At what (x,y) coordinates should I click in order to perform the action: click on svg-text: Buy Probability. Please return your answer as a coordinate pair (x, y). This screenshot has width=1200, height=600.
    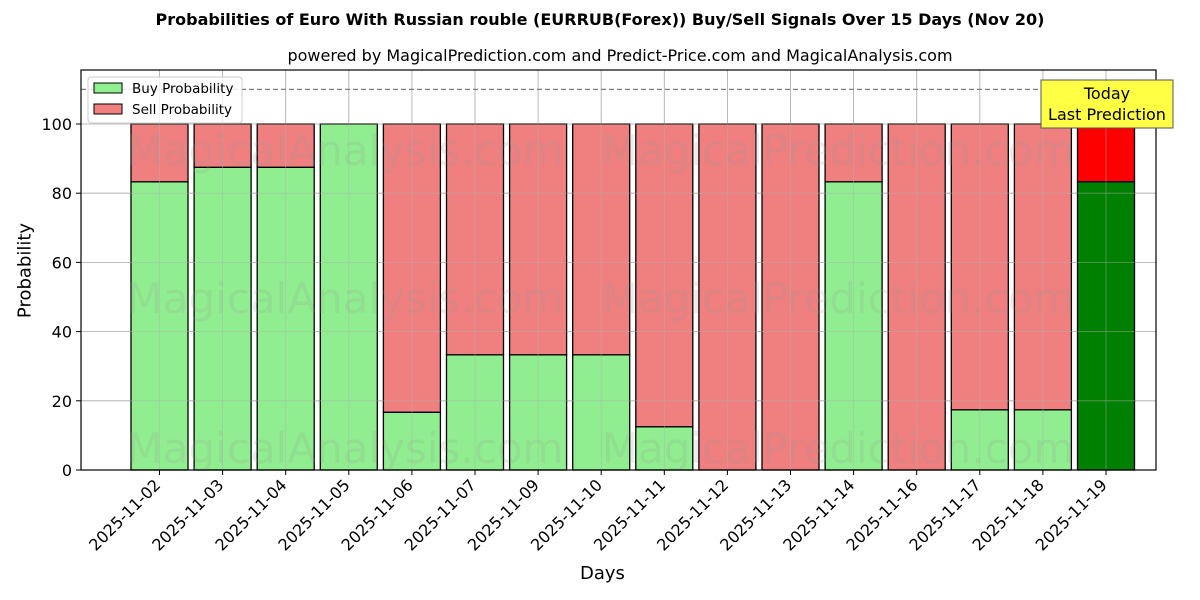
    Looking at the image, I should click on (182, 89).